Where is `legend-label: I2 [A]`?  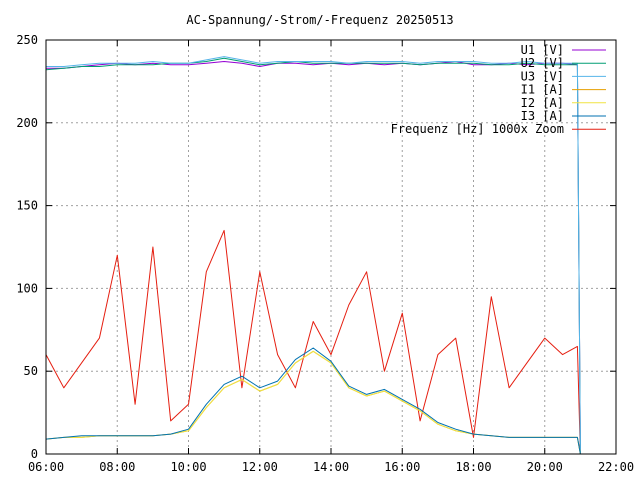
legend-label: I2 [A] is located at coordinates (542, 103).